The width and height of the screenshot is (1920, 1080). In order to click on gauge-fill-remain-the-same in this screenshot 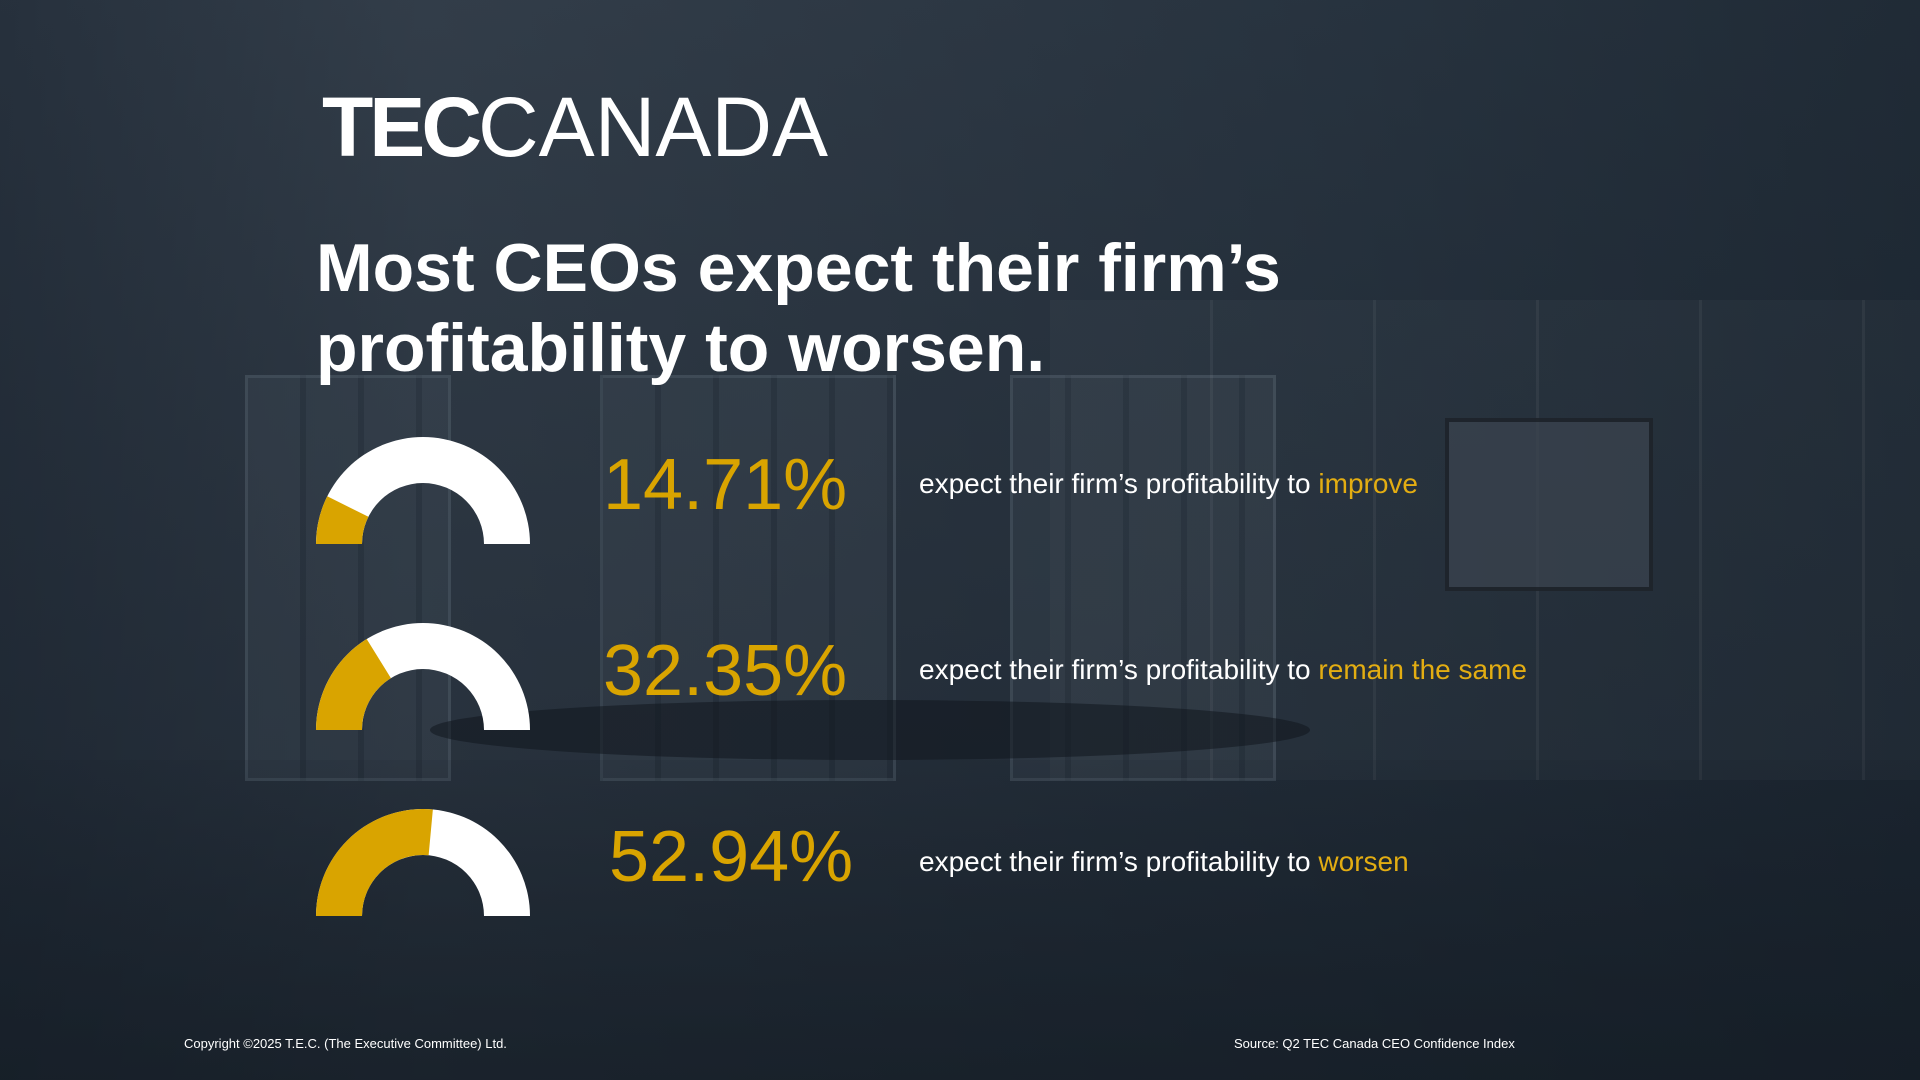, I will do `click(353, 684)`.